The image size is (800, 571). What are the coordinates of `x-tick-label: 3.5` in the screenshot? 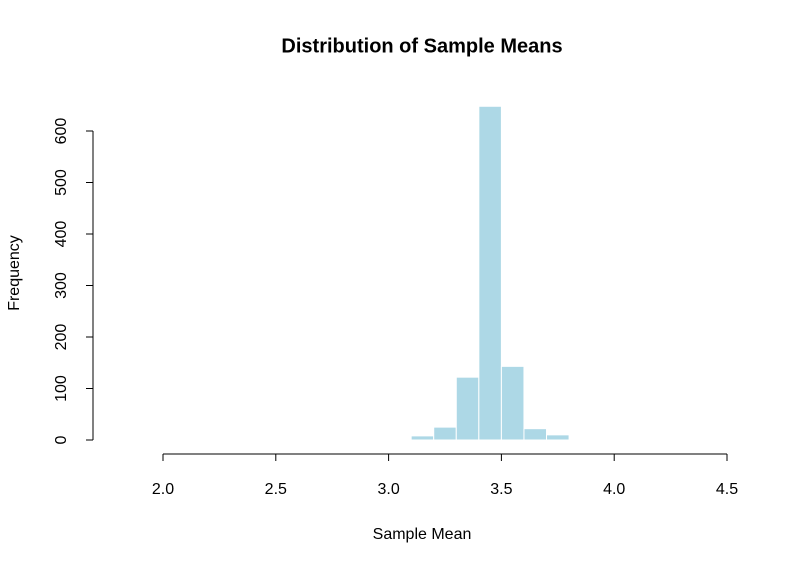 It's located at (501, 489).